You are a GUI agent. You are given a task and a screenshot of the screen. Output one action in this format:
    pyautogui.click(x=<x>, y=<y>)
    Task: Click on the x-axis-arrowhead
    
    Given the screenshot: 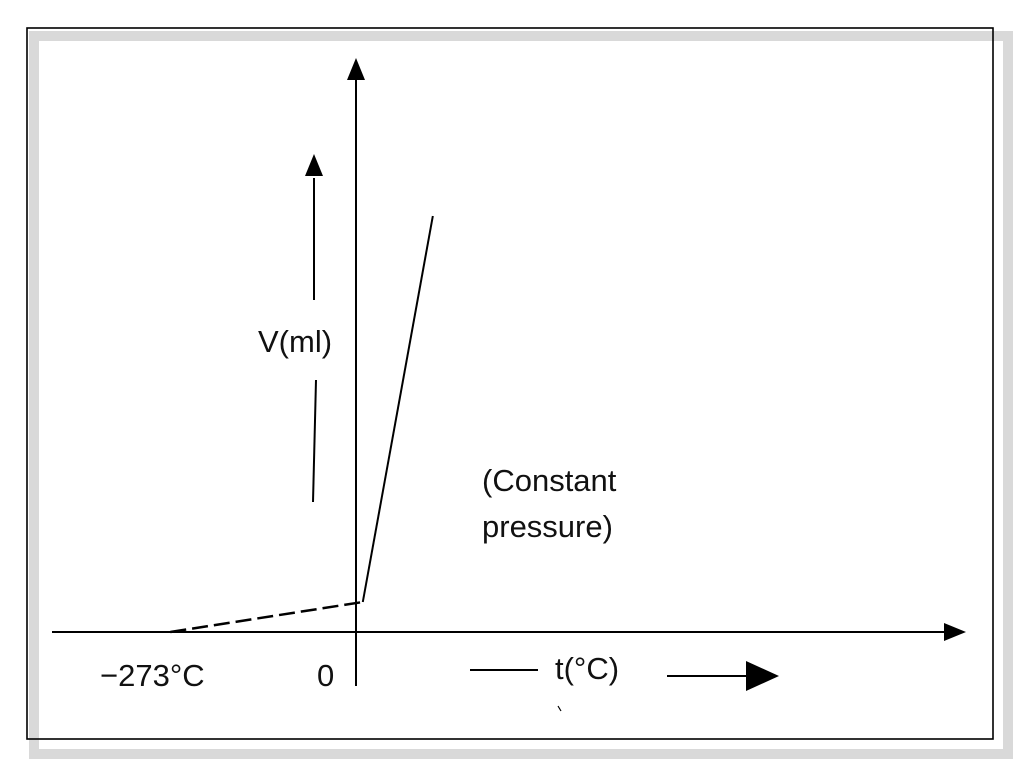 What is the action you would take?
    pyautogui.click(x=955, y=632)
    